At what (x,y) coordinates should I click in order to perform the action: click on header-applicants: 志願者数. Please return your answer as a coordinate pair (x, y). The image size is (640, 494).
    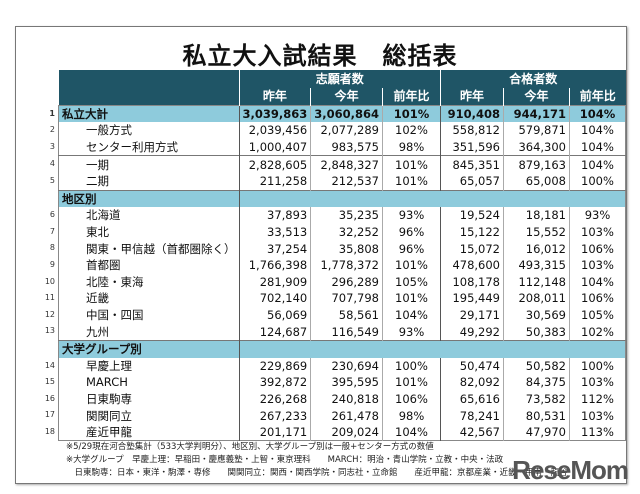
    Looking at the image, I should click on (339, 79).